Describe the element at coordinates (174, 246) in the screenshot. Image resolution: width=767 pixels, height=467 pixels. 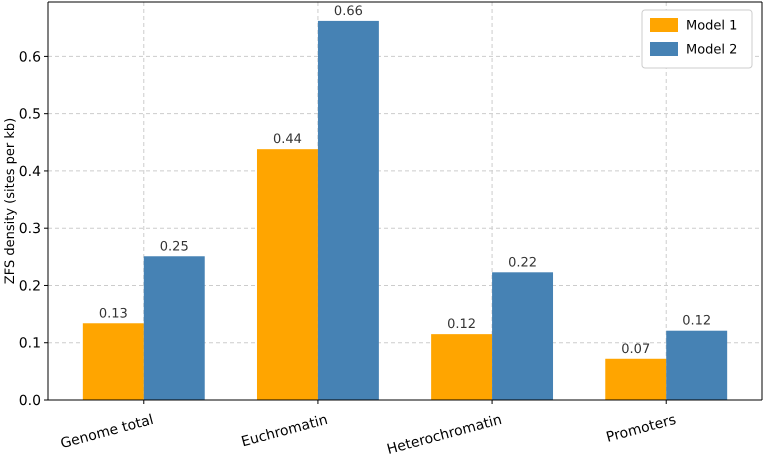
I see `data-label: 0.25` at that location.